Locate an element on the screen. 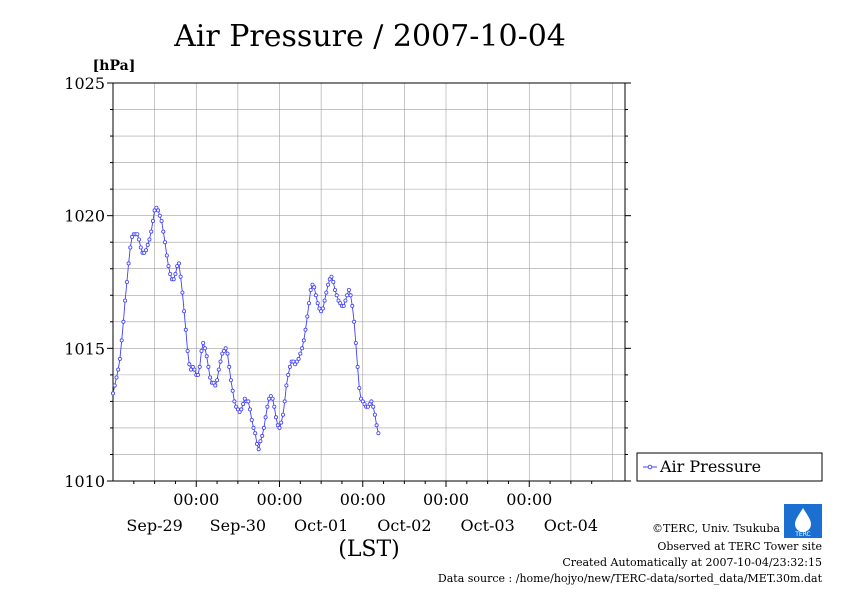 The width and height of the screenshot is (842, 595). legend-label: Air Pressure is located at coordinates (710, 466).